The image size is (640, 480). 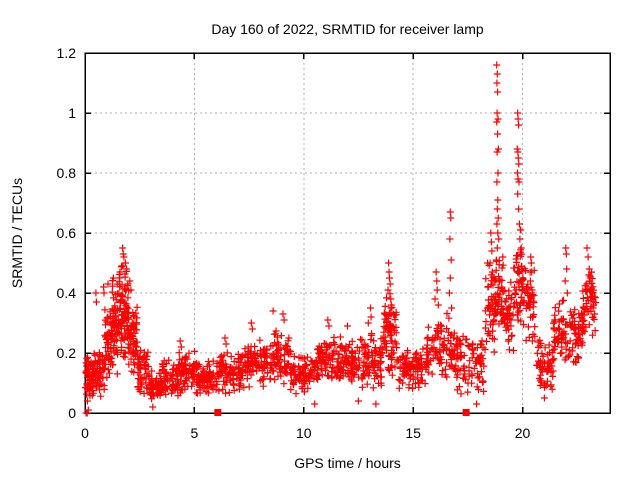 What do you see at coordinates (72, 113) in the screenshot?
I see `y-tick-label: 1` at bounding box center [72, 113].